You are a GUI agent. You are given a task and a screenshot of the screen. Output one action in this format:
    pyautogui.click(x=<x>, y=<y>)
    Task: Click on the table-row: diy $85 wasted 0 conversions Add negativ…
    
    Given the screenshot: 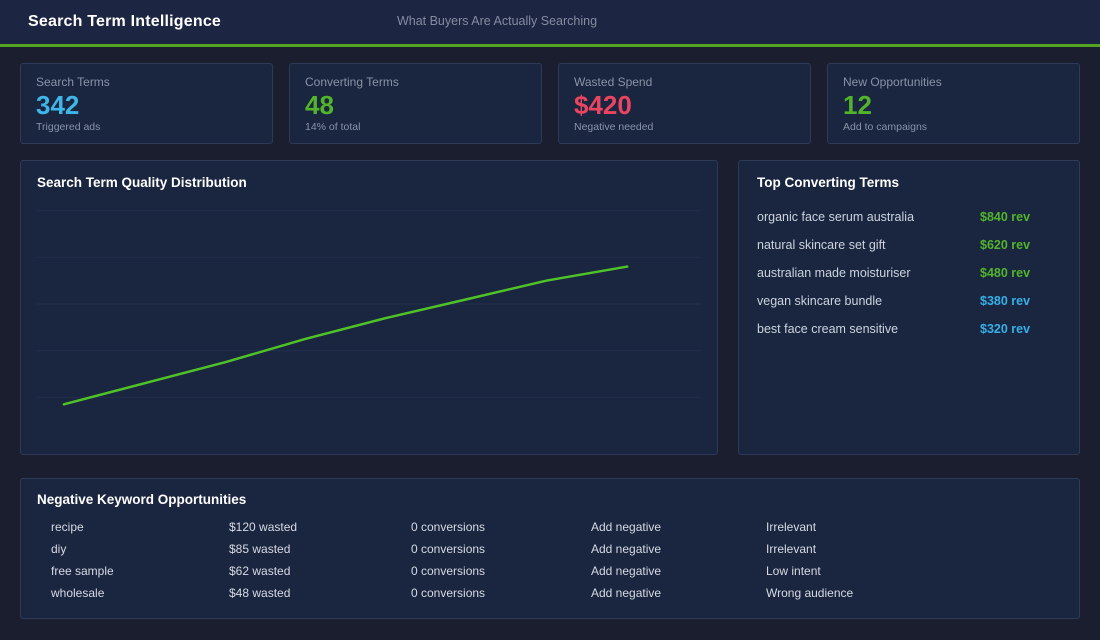 What is the action you would take?
    pyautogui.click(x=550, y=549)
    